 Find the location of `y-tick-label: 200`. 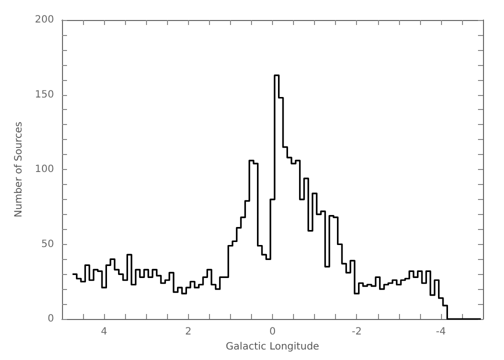

y-tick-label: 200 is located at coordinates (44, 20).